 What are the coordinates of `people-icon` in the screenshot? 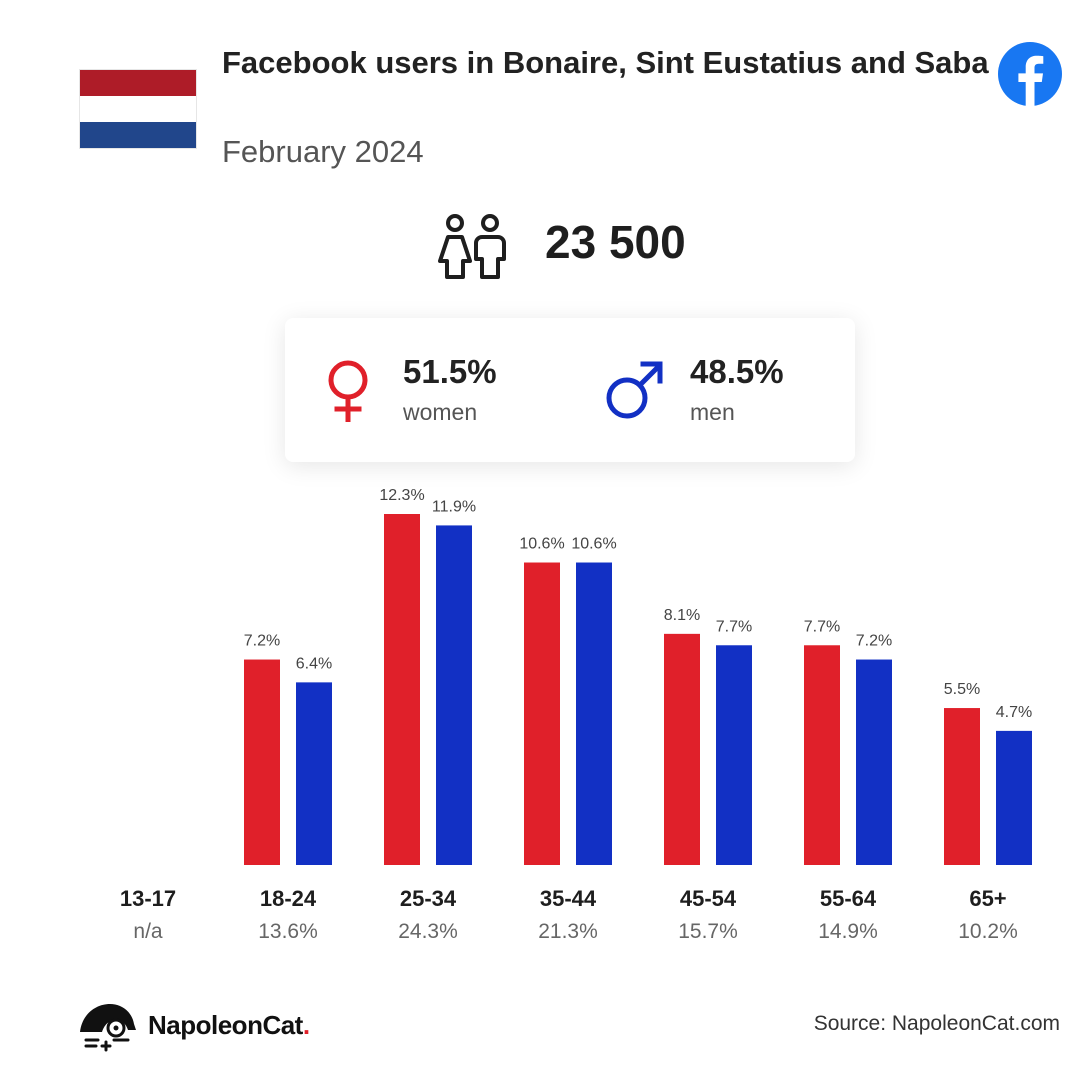 It's located at (472, 246).